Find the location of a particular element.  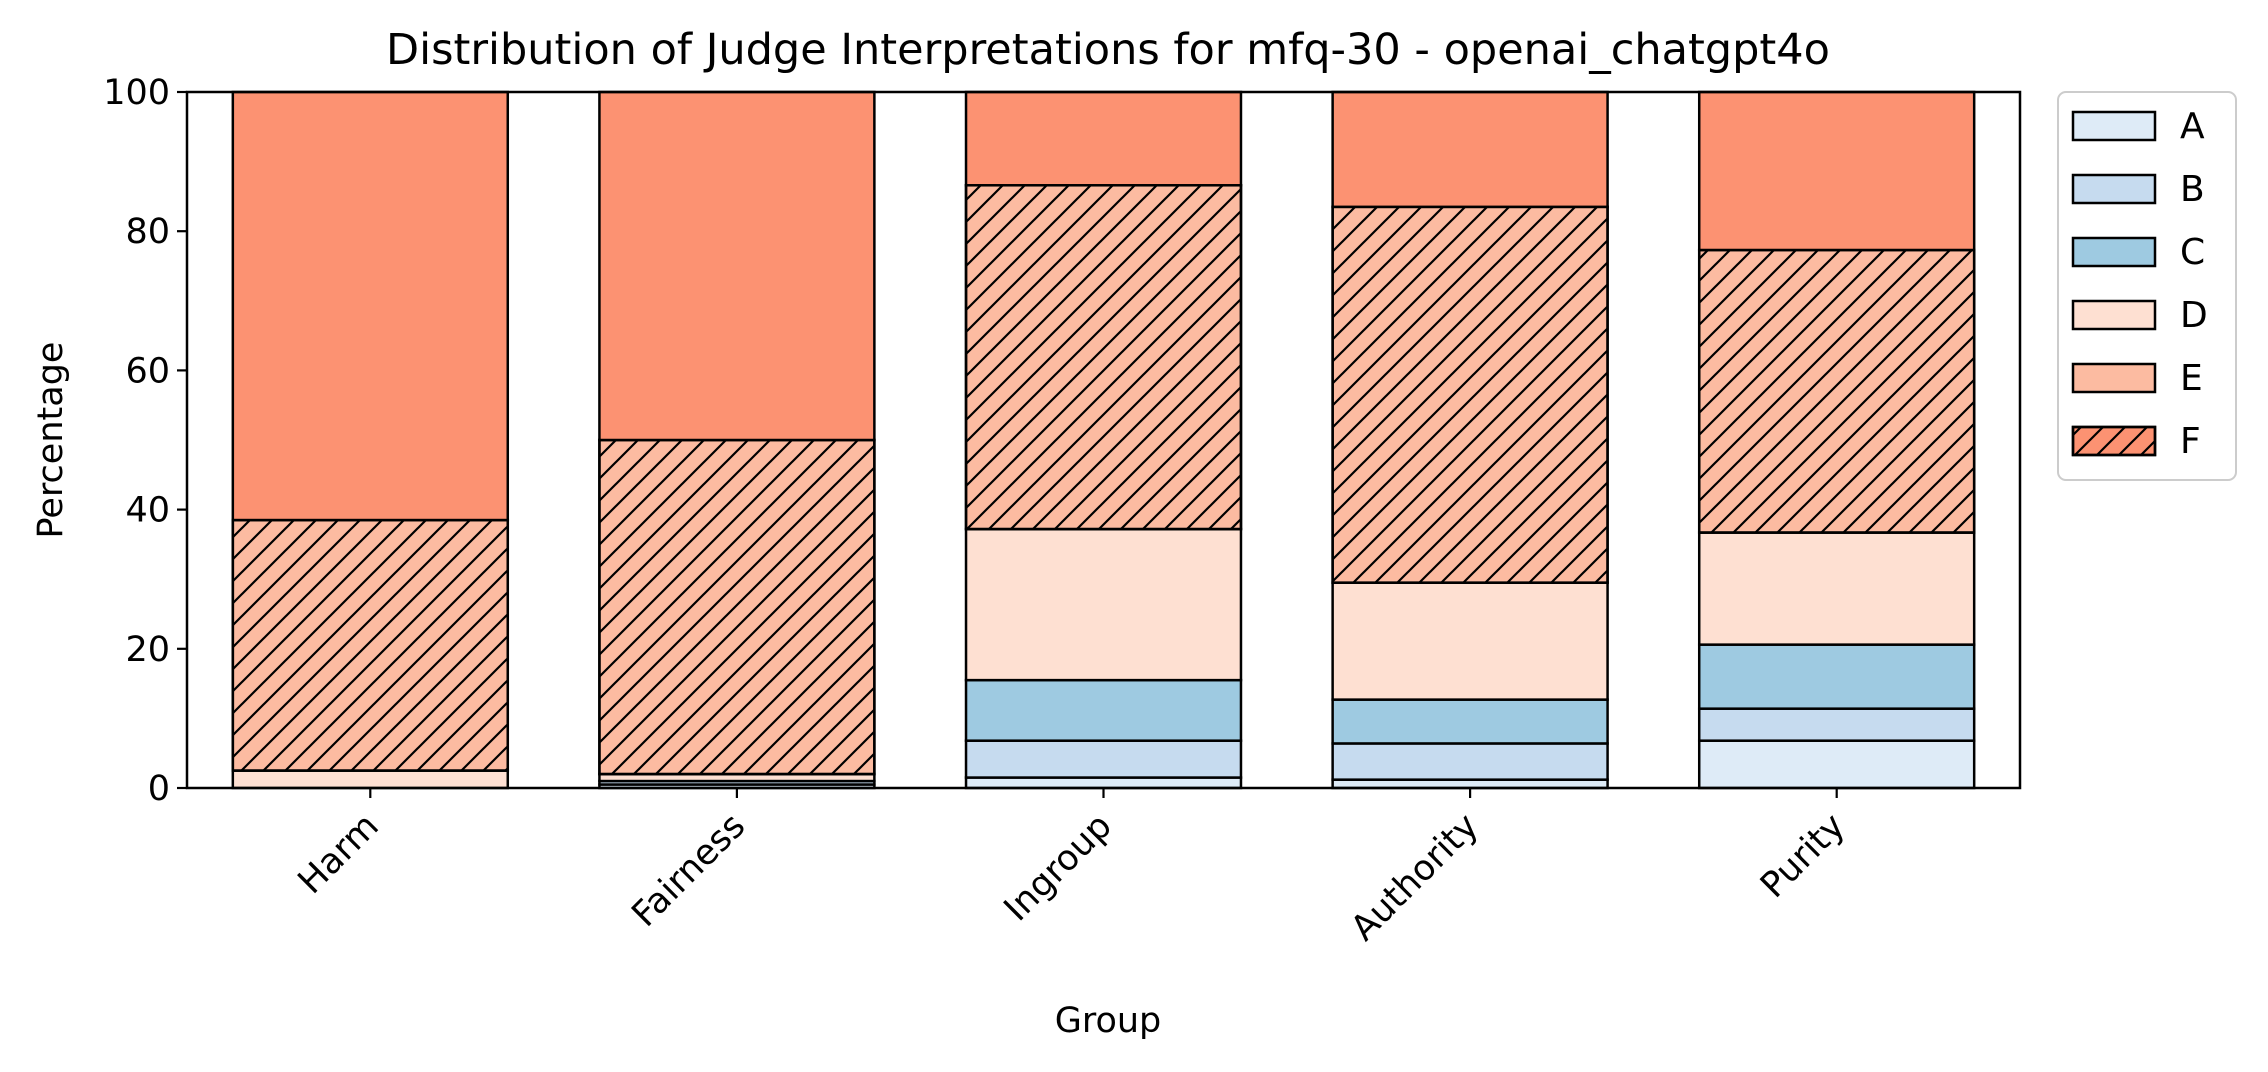

bar-ingroup-a is located at coordinates (1103, 783).